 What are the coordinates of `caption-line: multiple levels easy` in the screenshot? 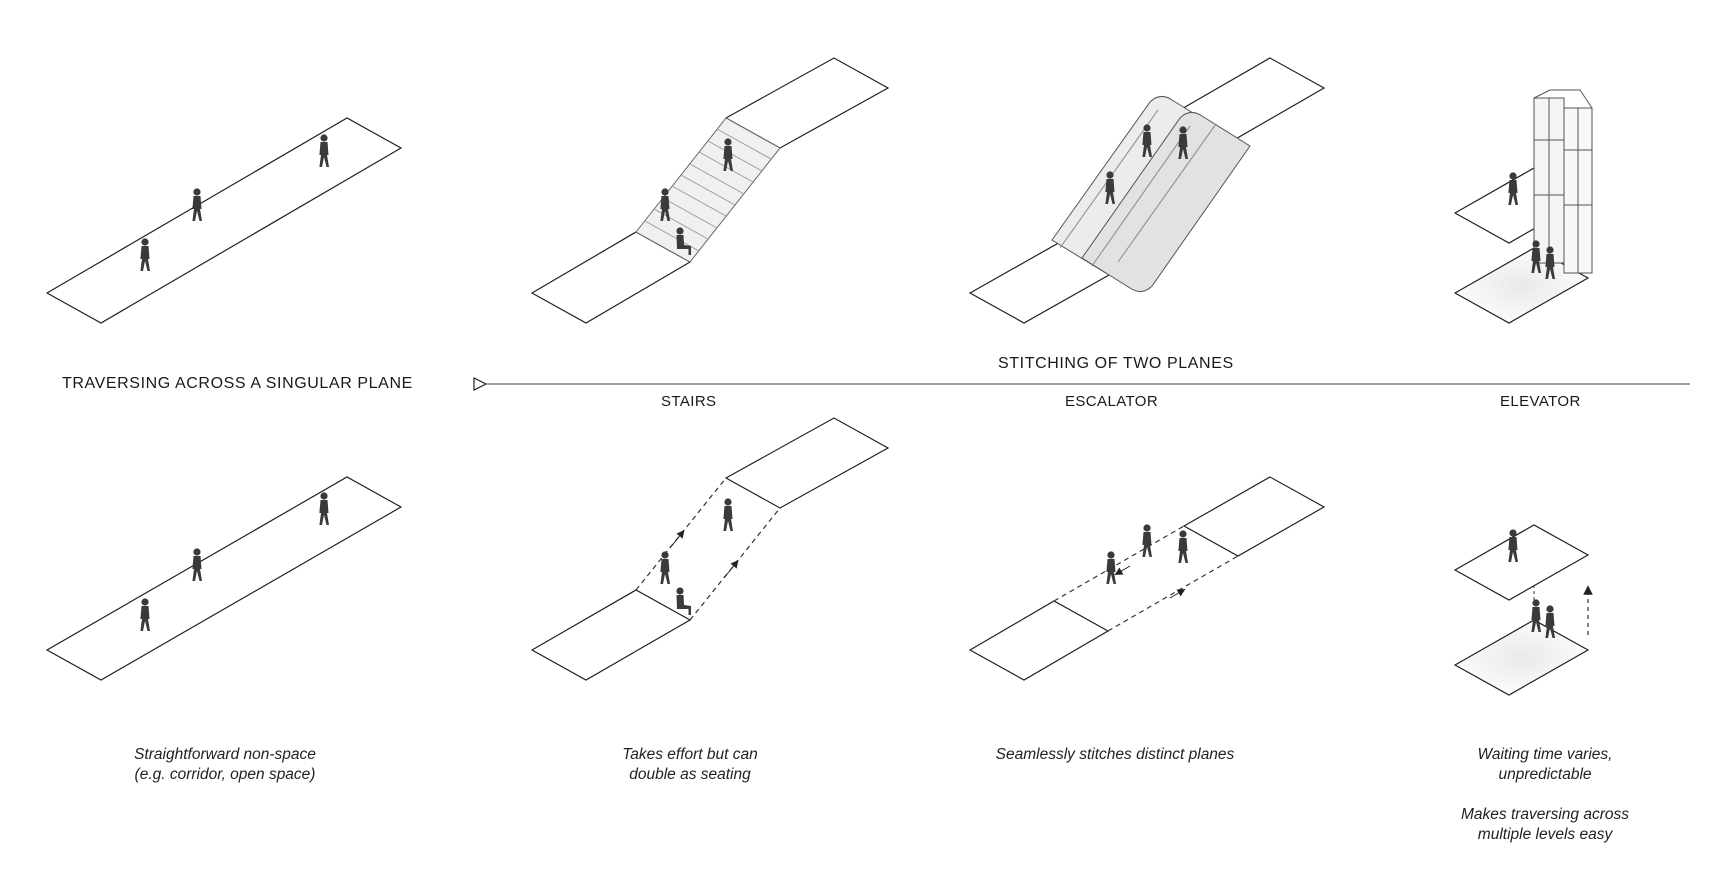 It's located at (1545, 834).